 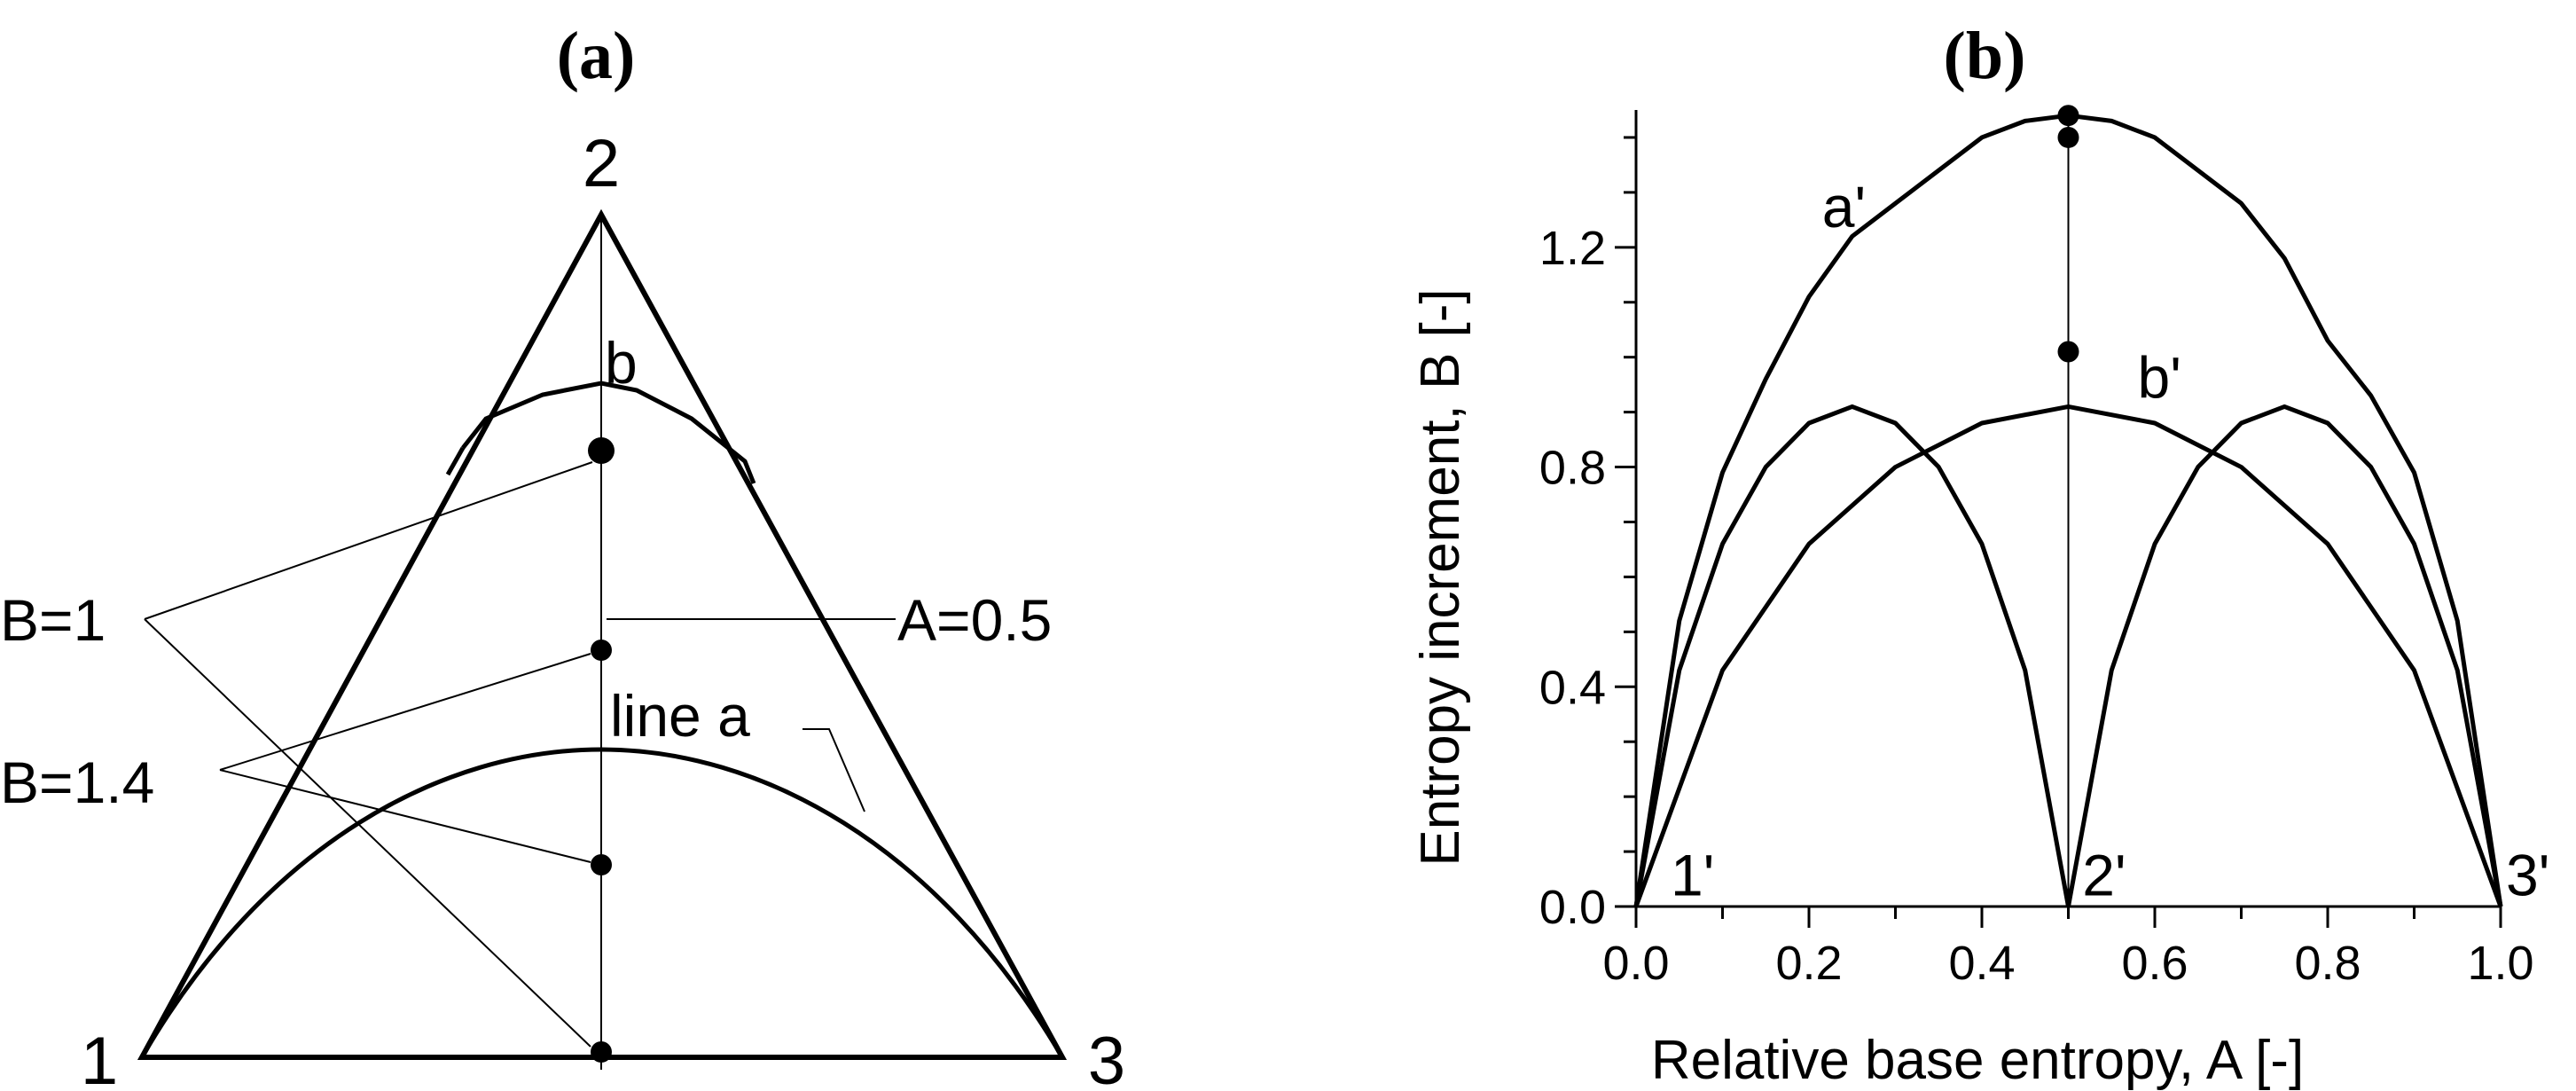 I want to click on series-label-a-prime: a', so click(x=1844, y=206).